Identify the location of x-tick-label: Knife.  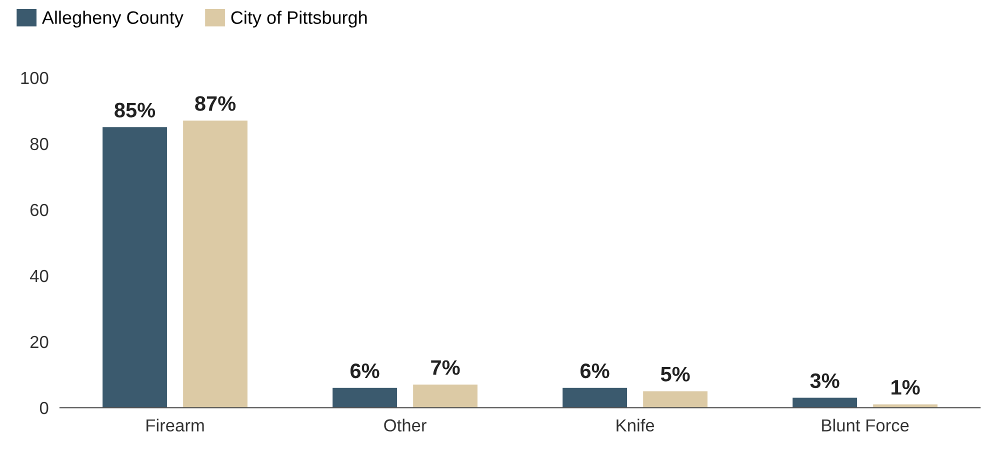
(635, 425).